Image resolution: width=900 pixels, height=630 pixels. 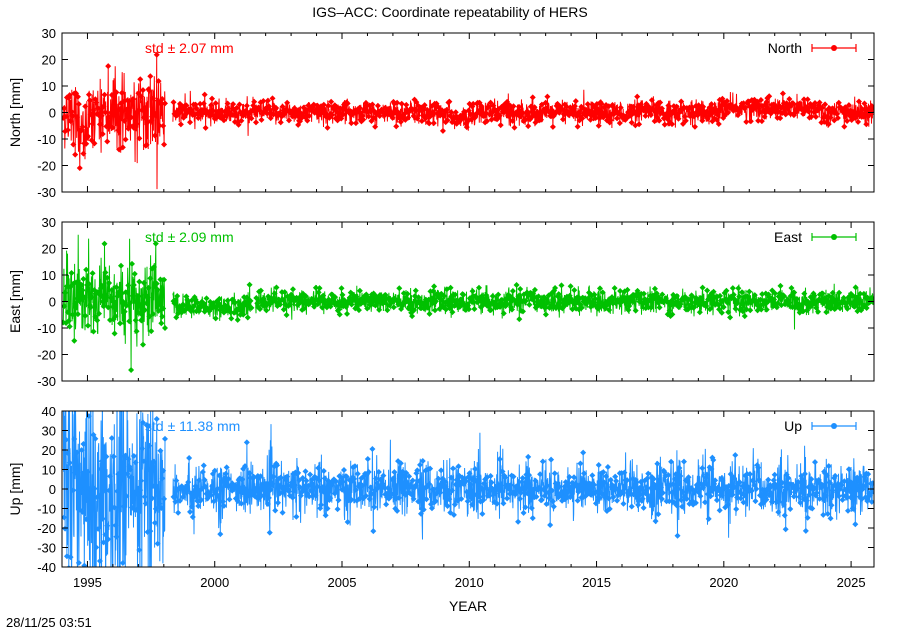 What do you see at coordinates (46, 139) in the screenshot?
I see `y-tick-label: -10` at bounding box center [46, 139].